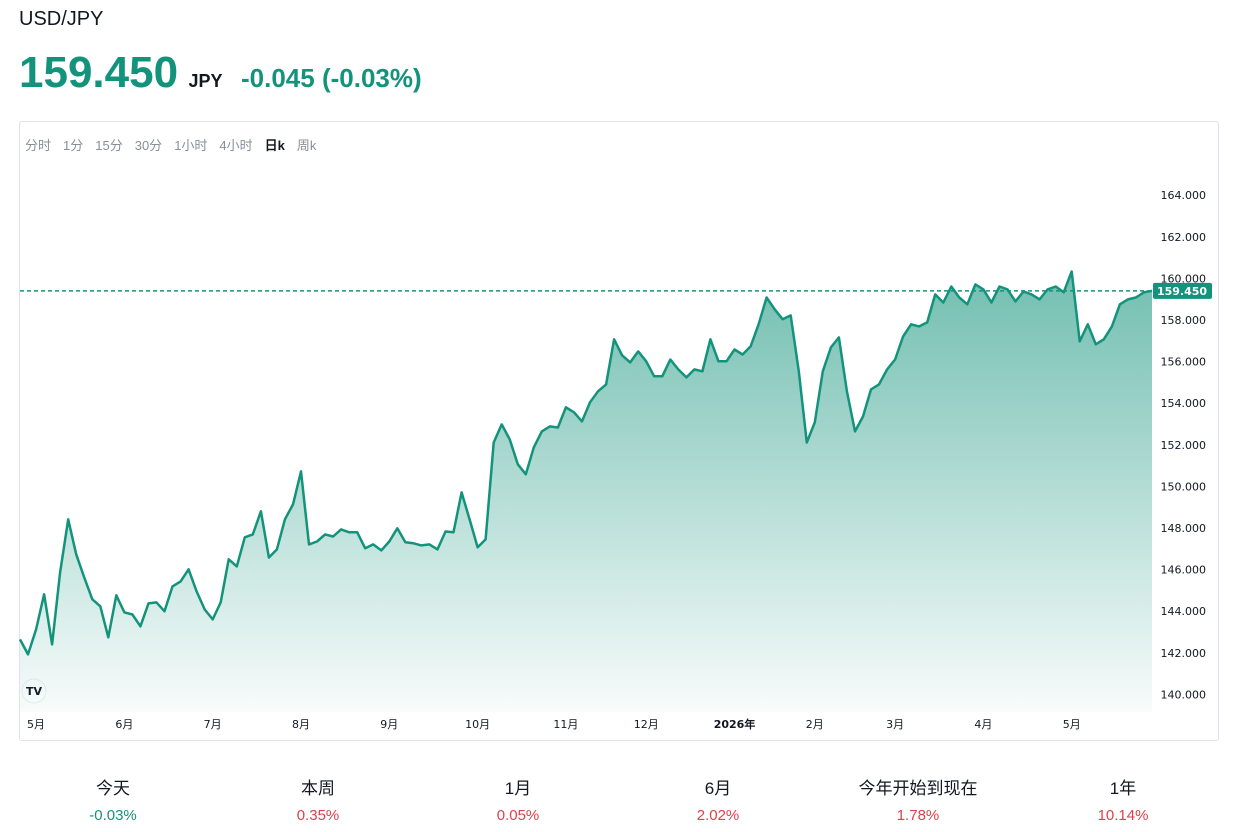 The height and width of the screenshot is (832, 1235). Describe the element at coordinates (1184, 237) in the screenshot. I see `y-tick-label: 162.000` at that location.